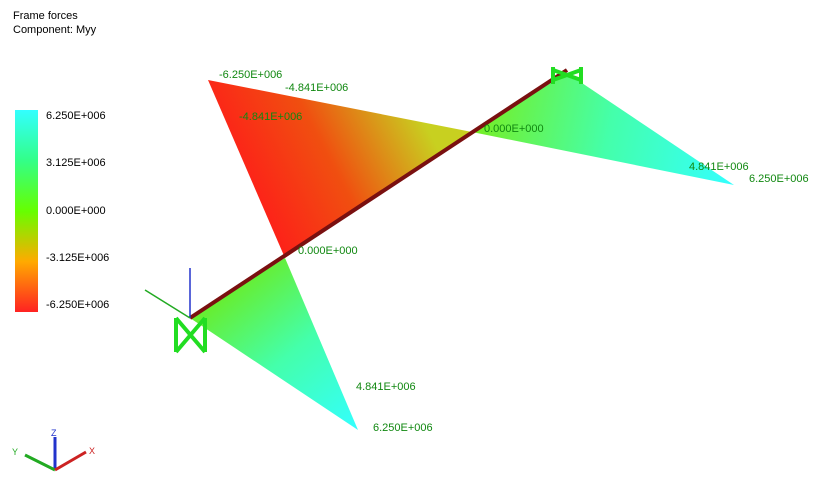 This screenshot has width=828, height=479. What do you see at coordinates (167, 304) in the screenshot?
I see `local-axis-y` at bounding box center [167, 304].